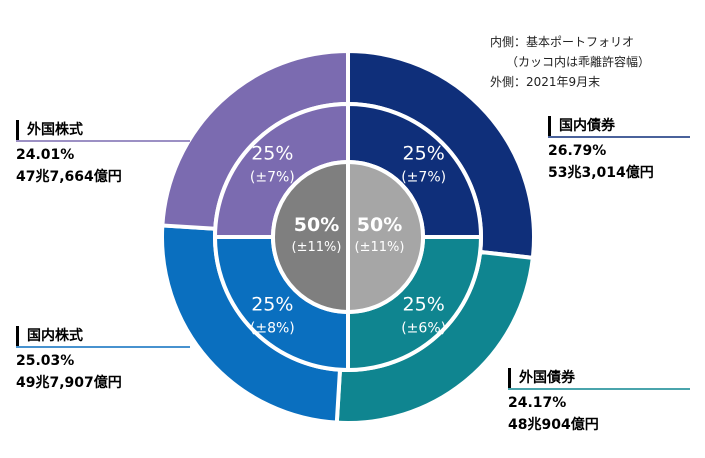 Image resolution: width=705 pixels, height=458 pixels. What do you see at coordinates (69, 130) in the screenshot?
I see `callout-label: 外国株式` at bounding box center [69, 130].